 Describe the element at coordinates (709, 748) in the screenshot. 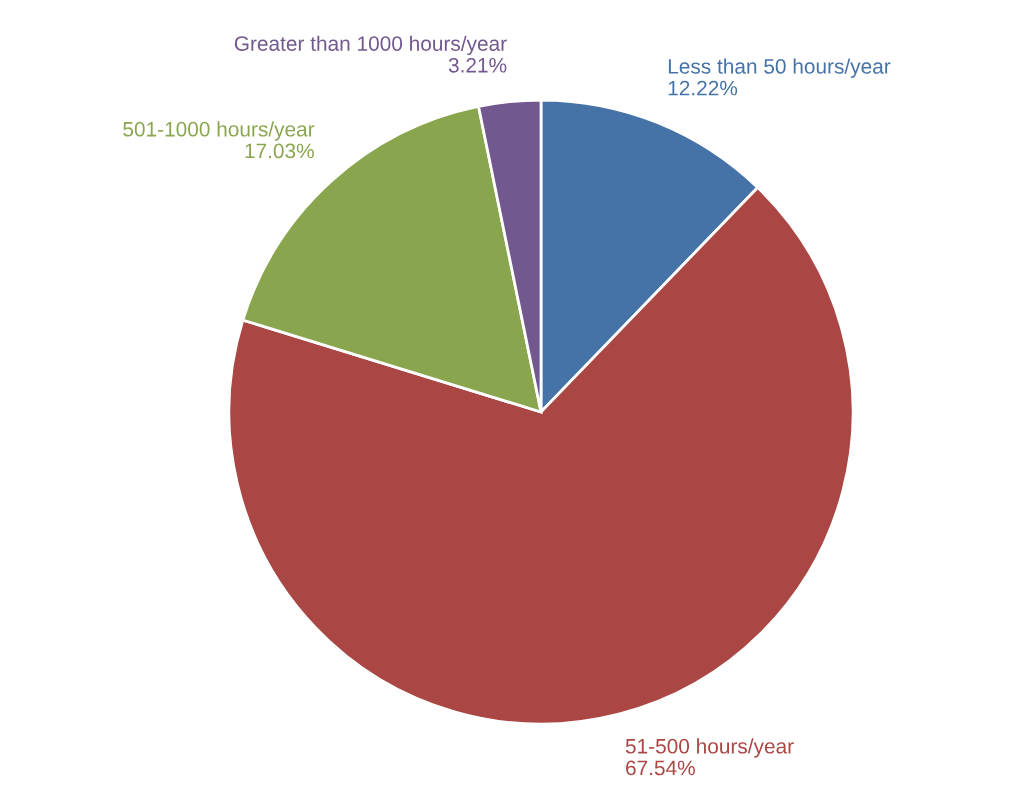

I see `slice-label: 51-500 hours/year` at that location.